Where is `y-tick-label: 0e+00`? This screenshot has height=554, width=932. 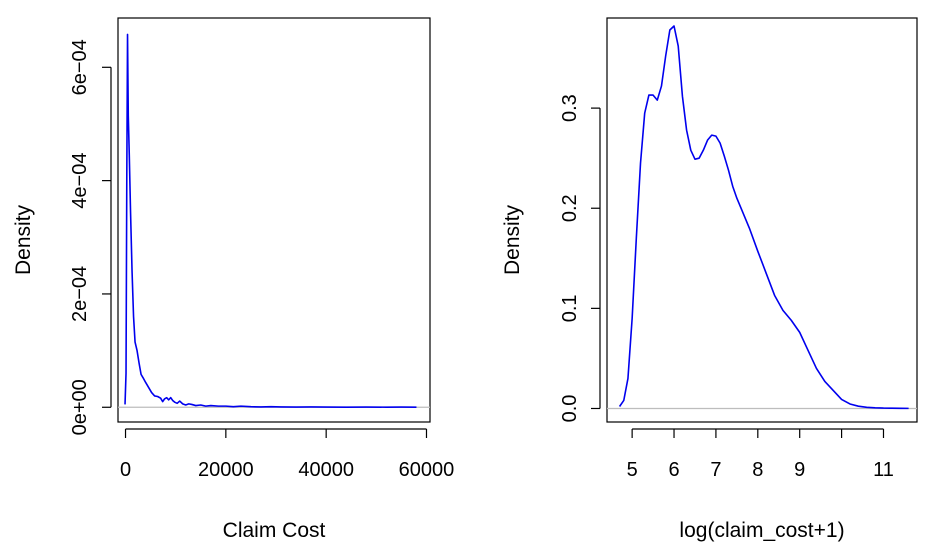 y-tick-label: 0e+00 is located at coordinates (80, 407).